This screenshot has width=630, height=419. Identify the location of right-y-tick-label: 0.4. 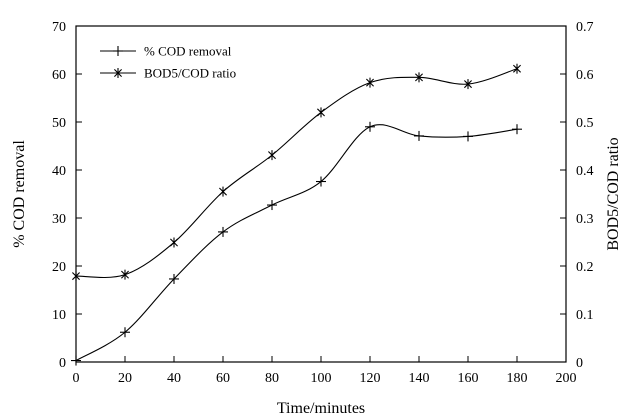
(585, 171).